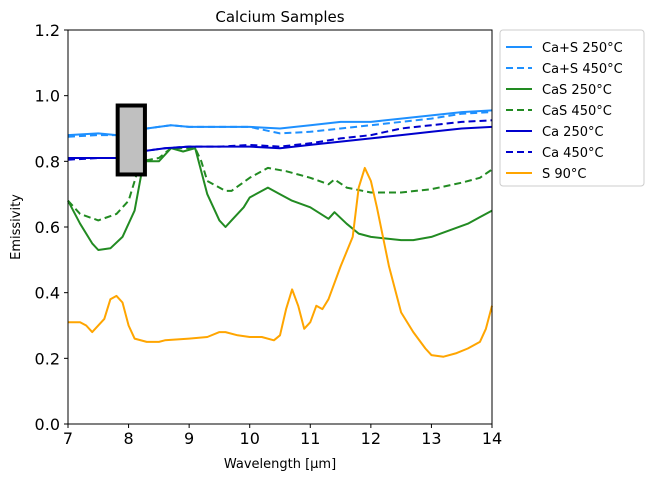 The image size is (648, 482). What do you see at coordinates (280, 464) in the screenshot?
I see `x-axis-label: Wavelength [µm]` at bounding box center [280, 464].